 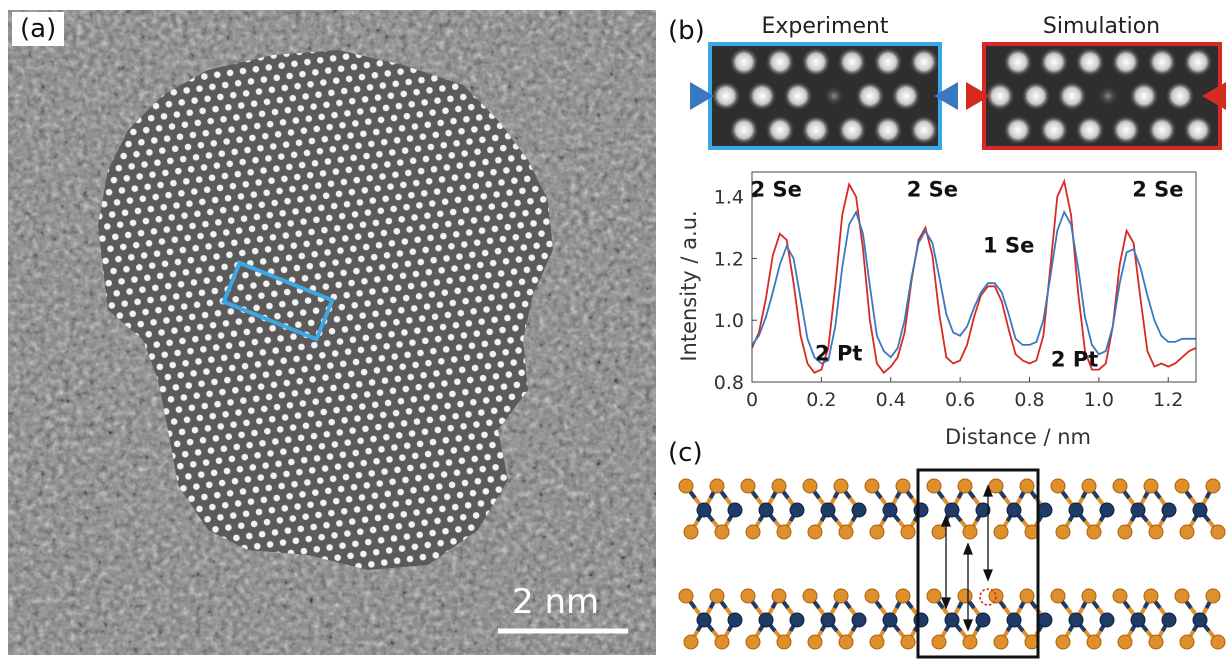 What do you see at coordinates (689, 285) in the screenshot?
I see `y-axis-label: Intensity / a.u.` at bounding box center [689, 285].